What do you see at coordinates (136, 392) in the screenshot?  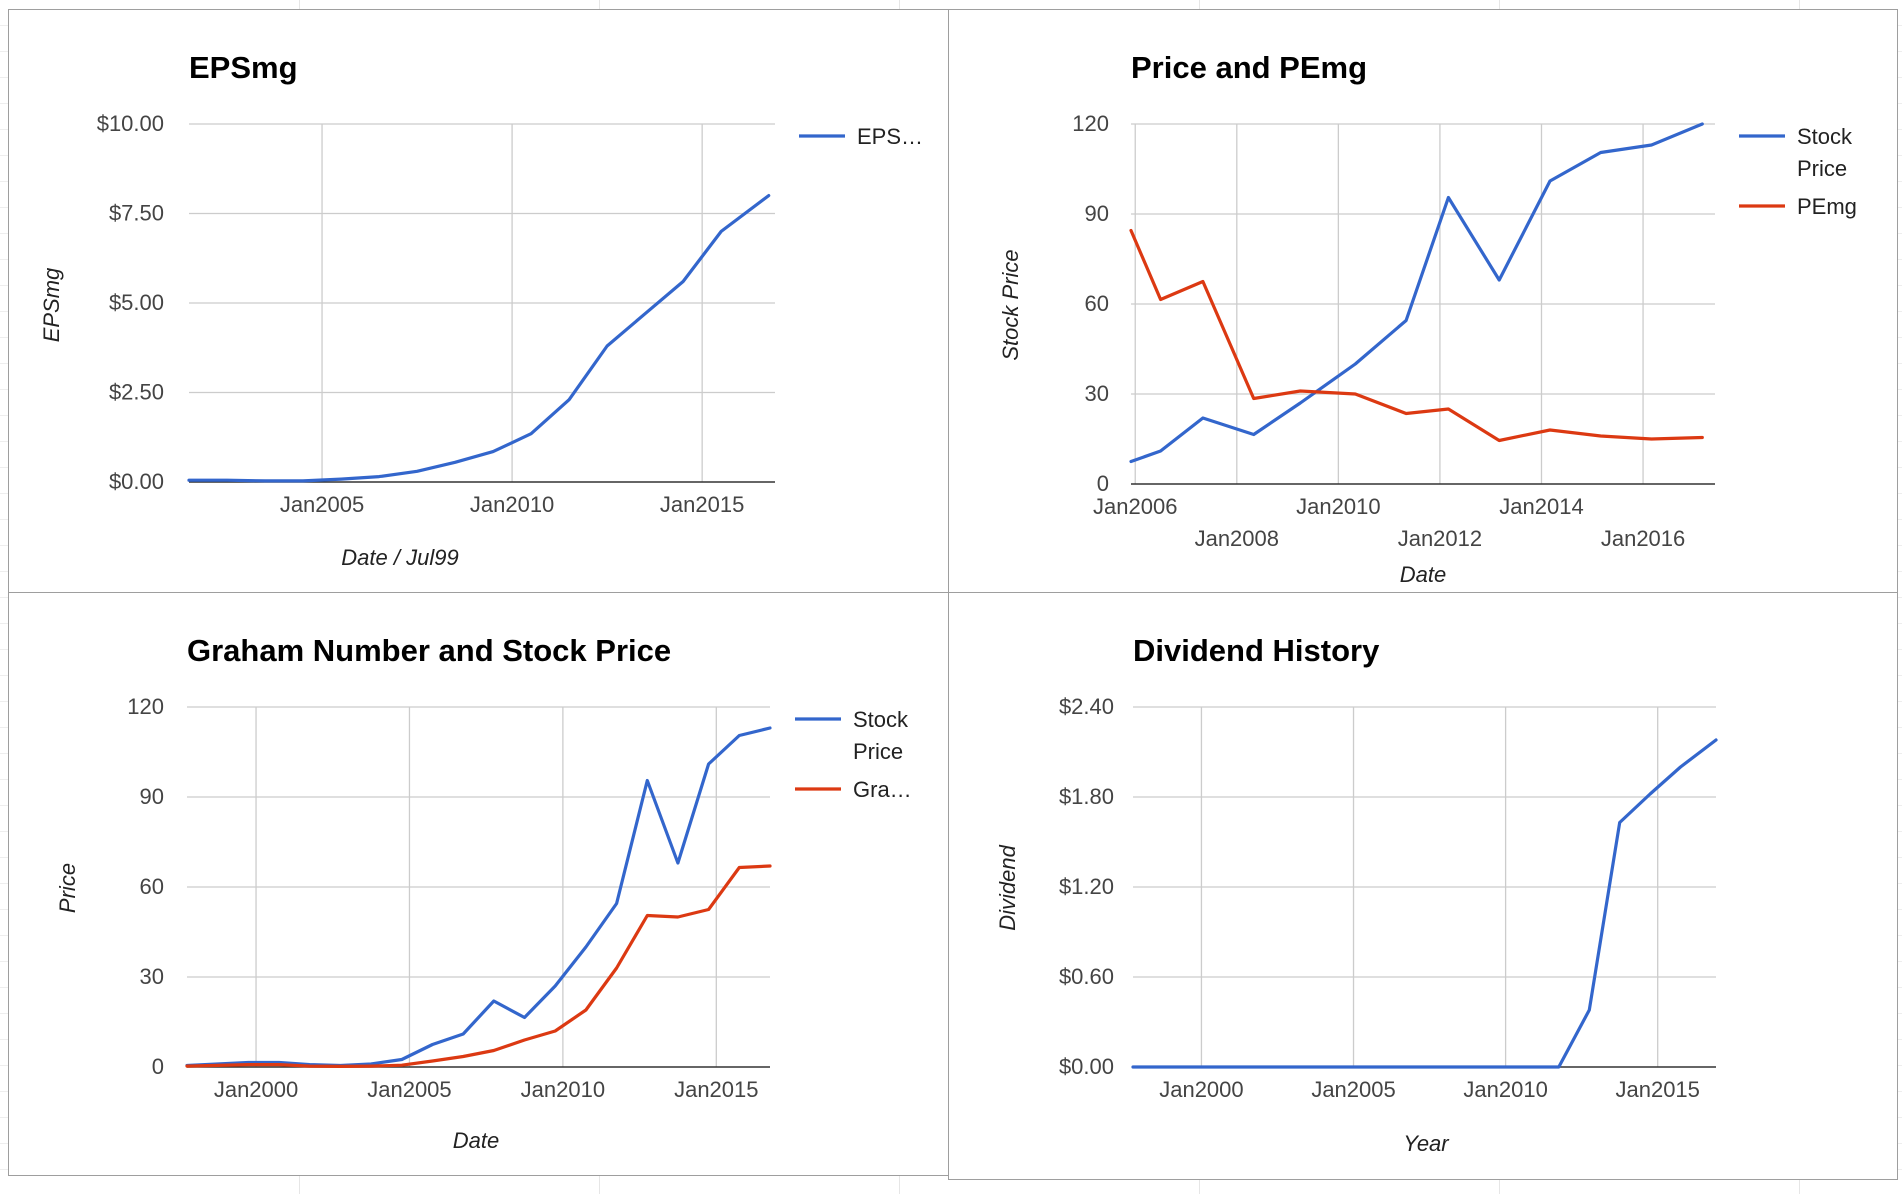 I see `y-tick-label: $2.50` at bounding box center [136, 392].